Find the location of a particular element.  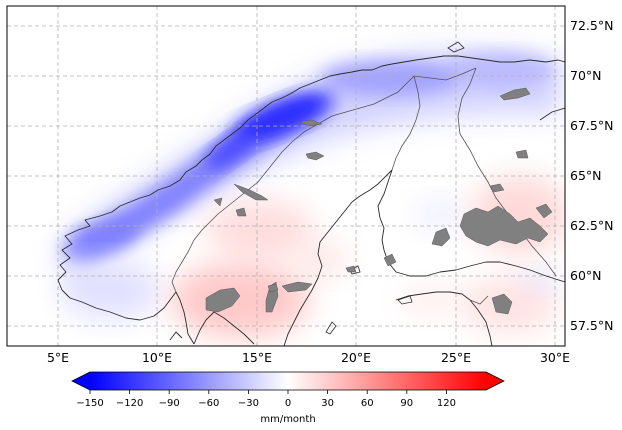

colorbar-tick-label: 30 is located at coordinates (327, 403).